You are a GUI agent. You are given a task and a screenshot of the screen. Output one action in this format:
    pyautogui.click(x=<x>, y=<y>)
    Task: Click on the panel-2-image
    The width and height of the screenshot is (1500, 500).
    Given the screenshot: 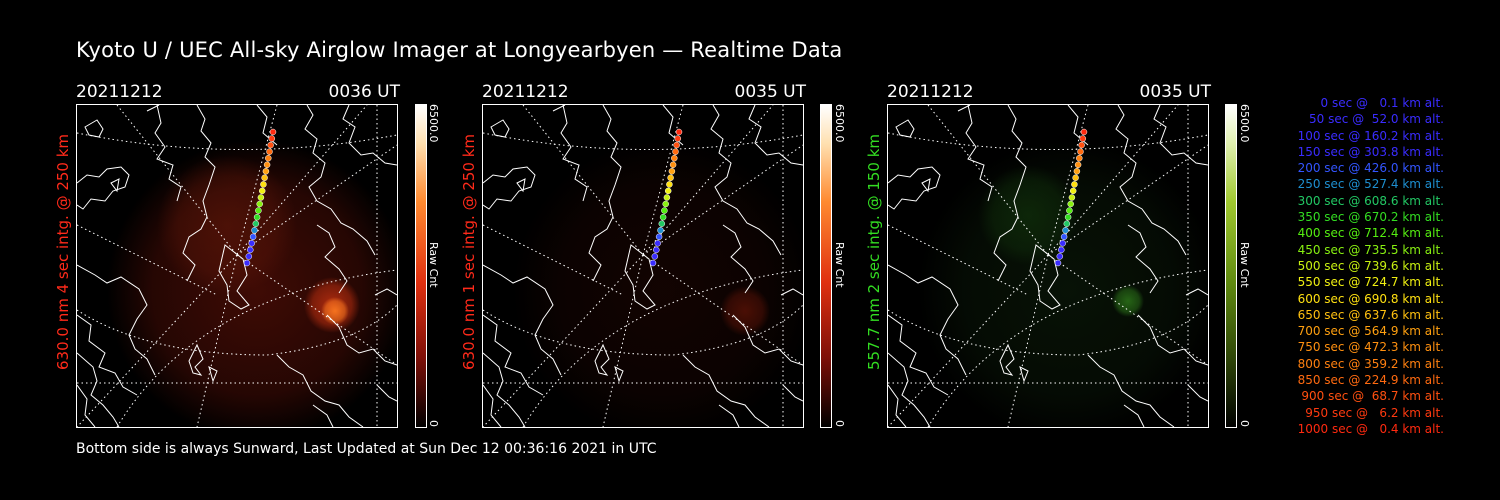 What is the action you would take?
    pyautogui.click(x=643, y=266)
    